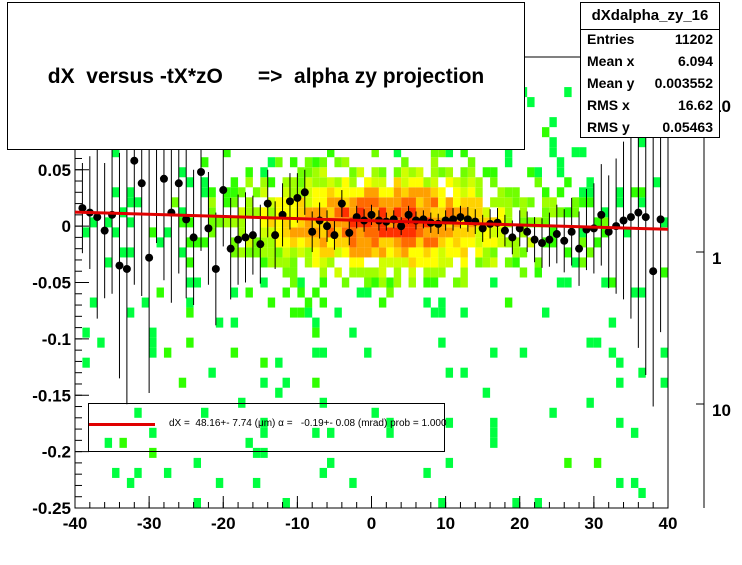 This screenshot has width=742, height=565. What do you see at coordinates (608, 127) in the screenshot?
I see `stats-key: RMS y` at bounding box center [608, 127].